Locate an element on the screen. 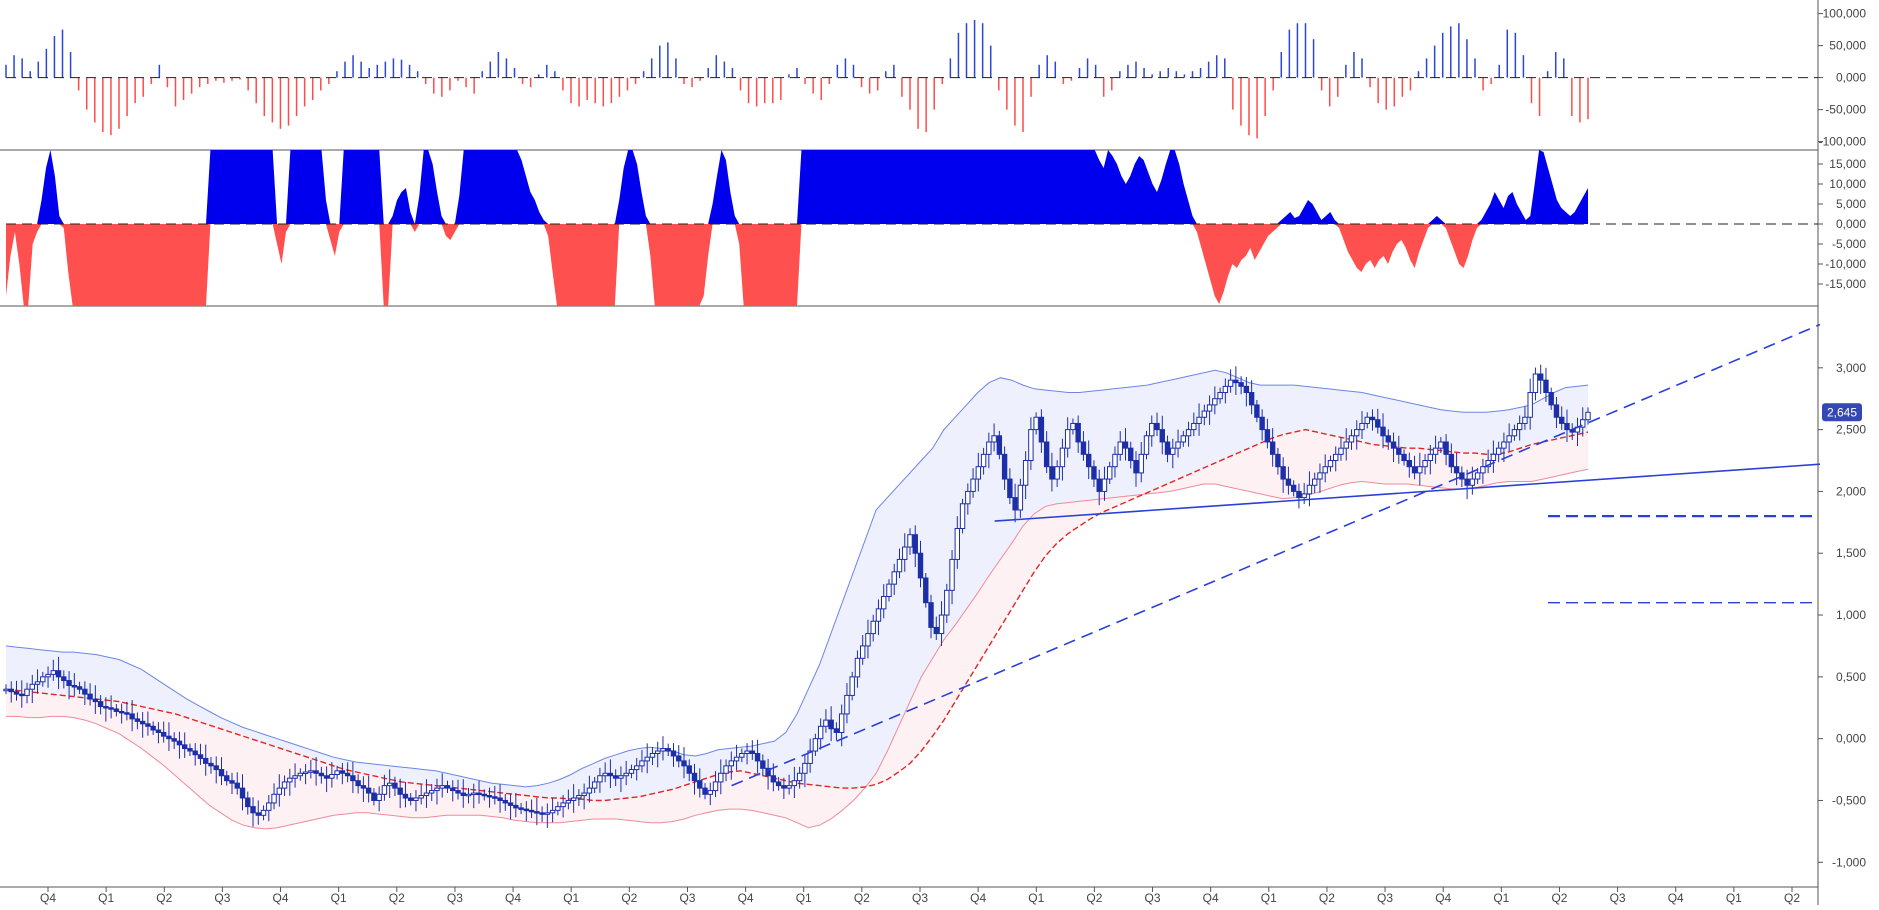  oscillator-panel is located at coordinates (911, 79).